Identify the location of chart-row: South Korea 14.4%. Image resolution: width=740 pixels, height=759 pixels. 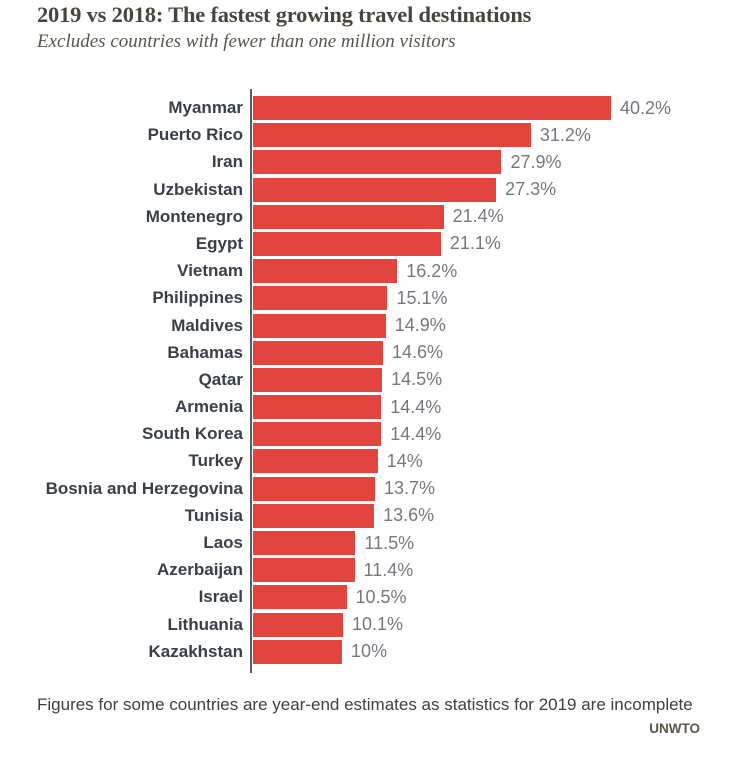
(370, 434).